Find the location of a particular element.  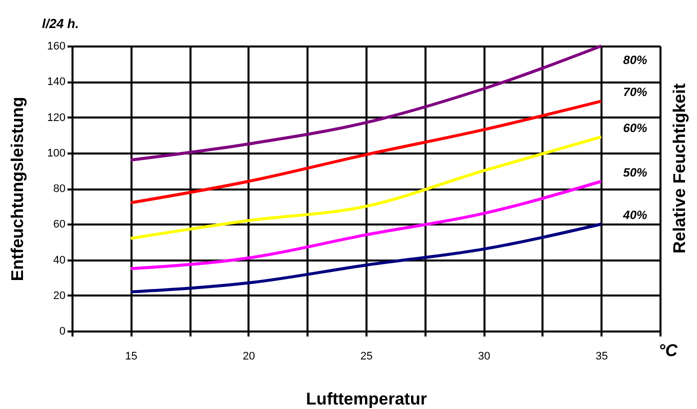

series-label: 60% is located at coordinates (635, 127).